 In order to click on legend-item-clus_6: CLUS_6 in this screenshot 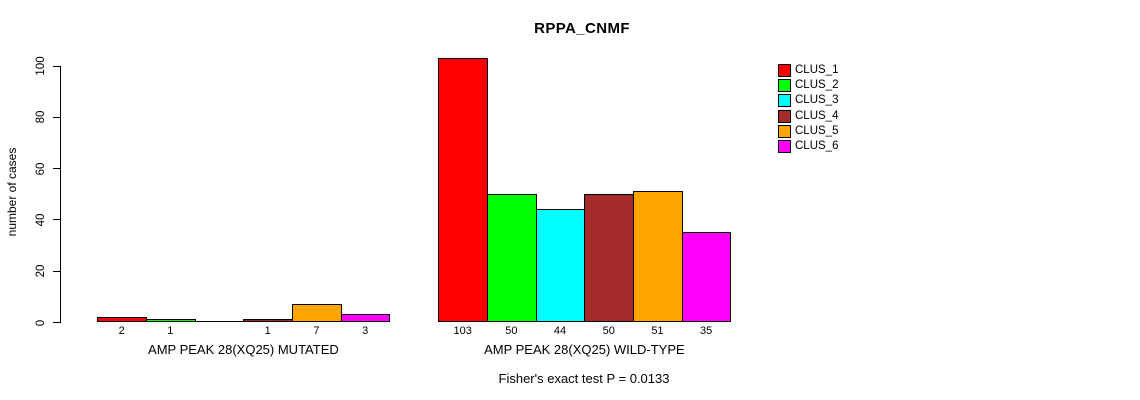, I will do `click(808, 147)`.